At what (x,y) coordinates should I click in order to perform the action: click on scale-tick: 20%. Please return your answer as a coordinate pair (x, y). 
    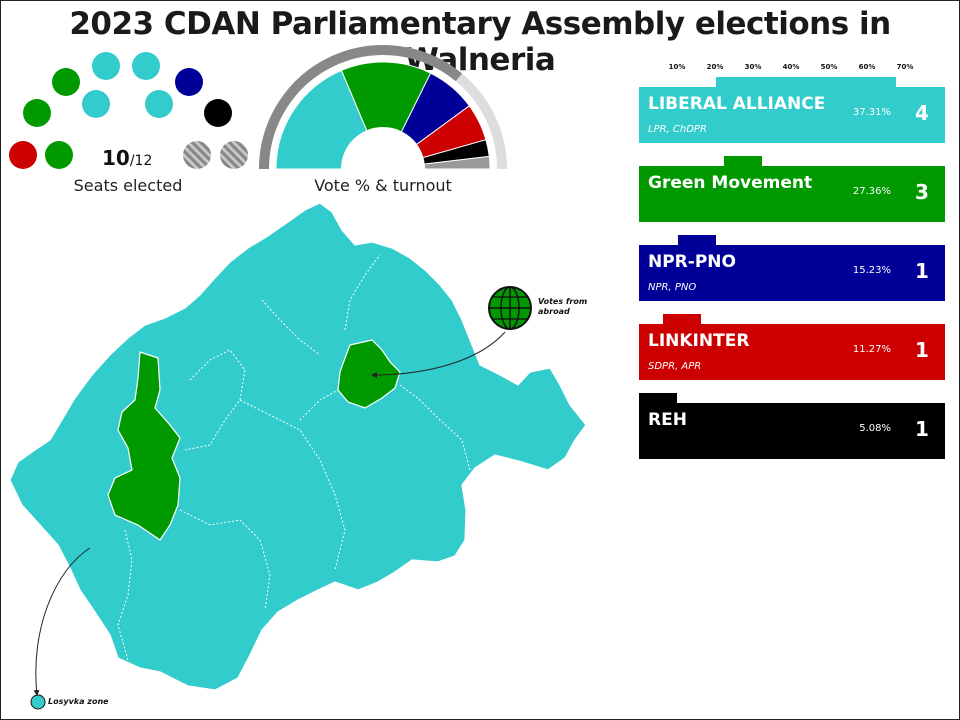
    Looking at the image, I should click on (715, 67).